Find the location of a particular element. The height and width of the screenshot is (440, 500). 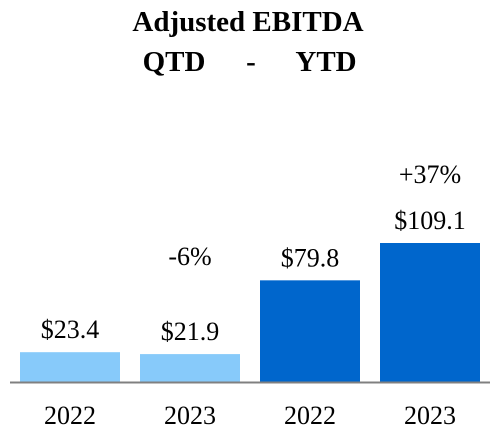

x-tick-label-3: 2022 is located at coordinates (310, 415).